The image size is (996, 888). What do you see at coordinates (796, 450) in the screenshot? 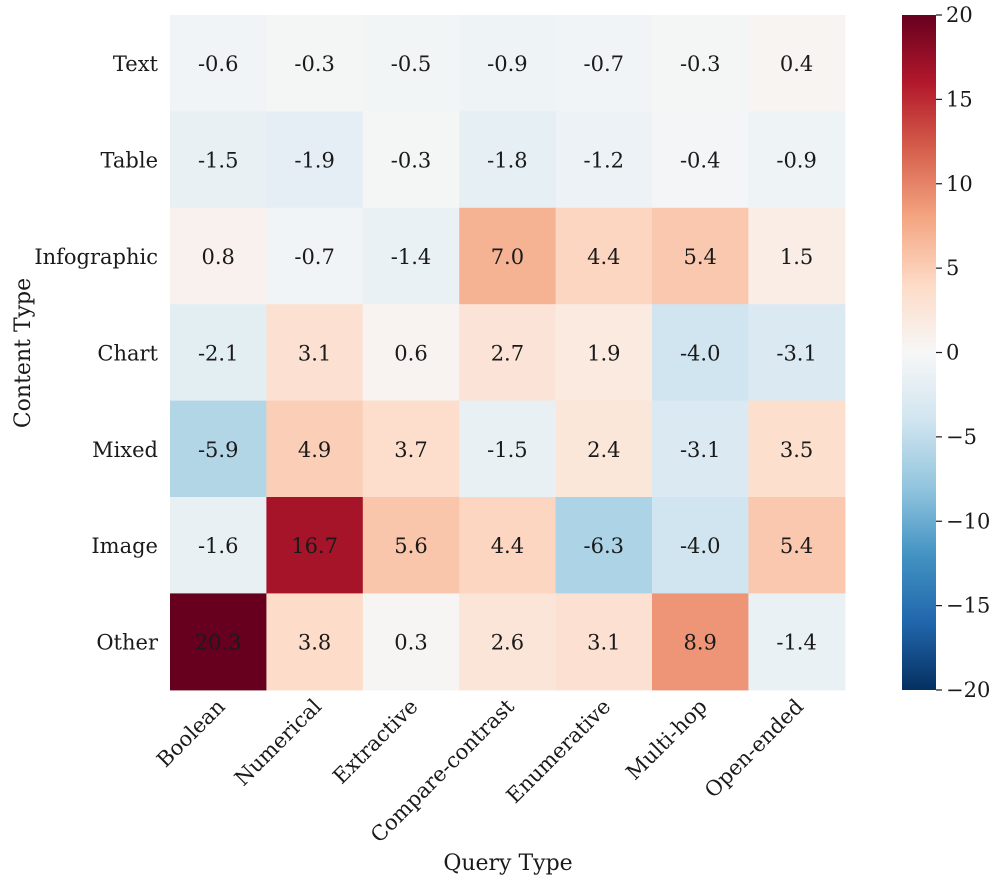
I see `cell-value-label: 3.5` at bounding box center [796, 450].